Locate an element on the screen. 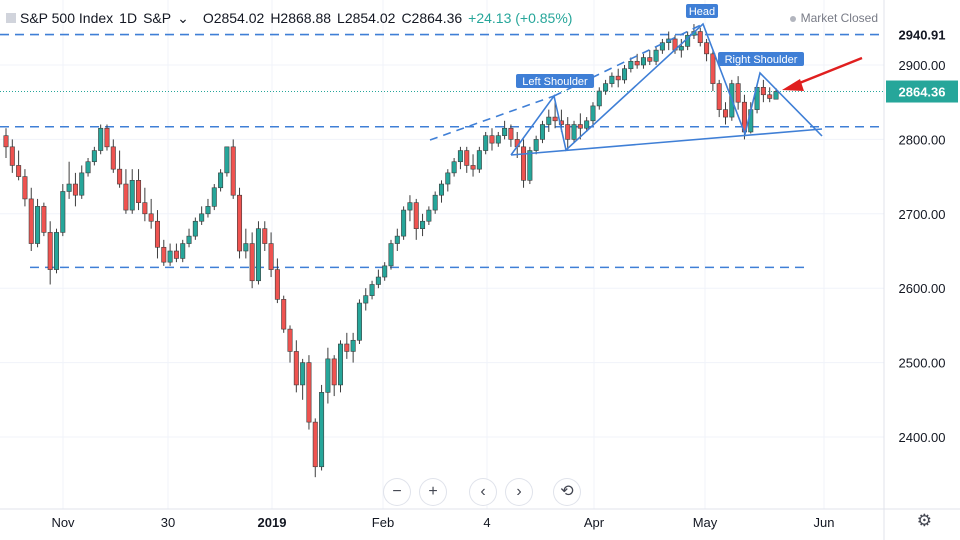 The image size is (960, 540). reset-icon: ⟲ is located at coordinates (567, 491).